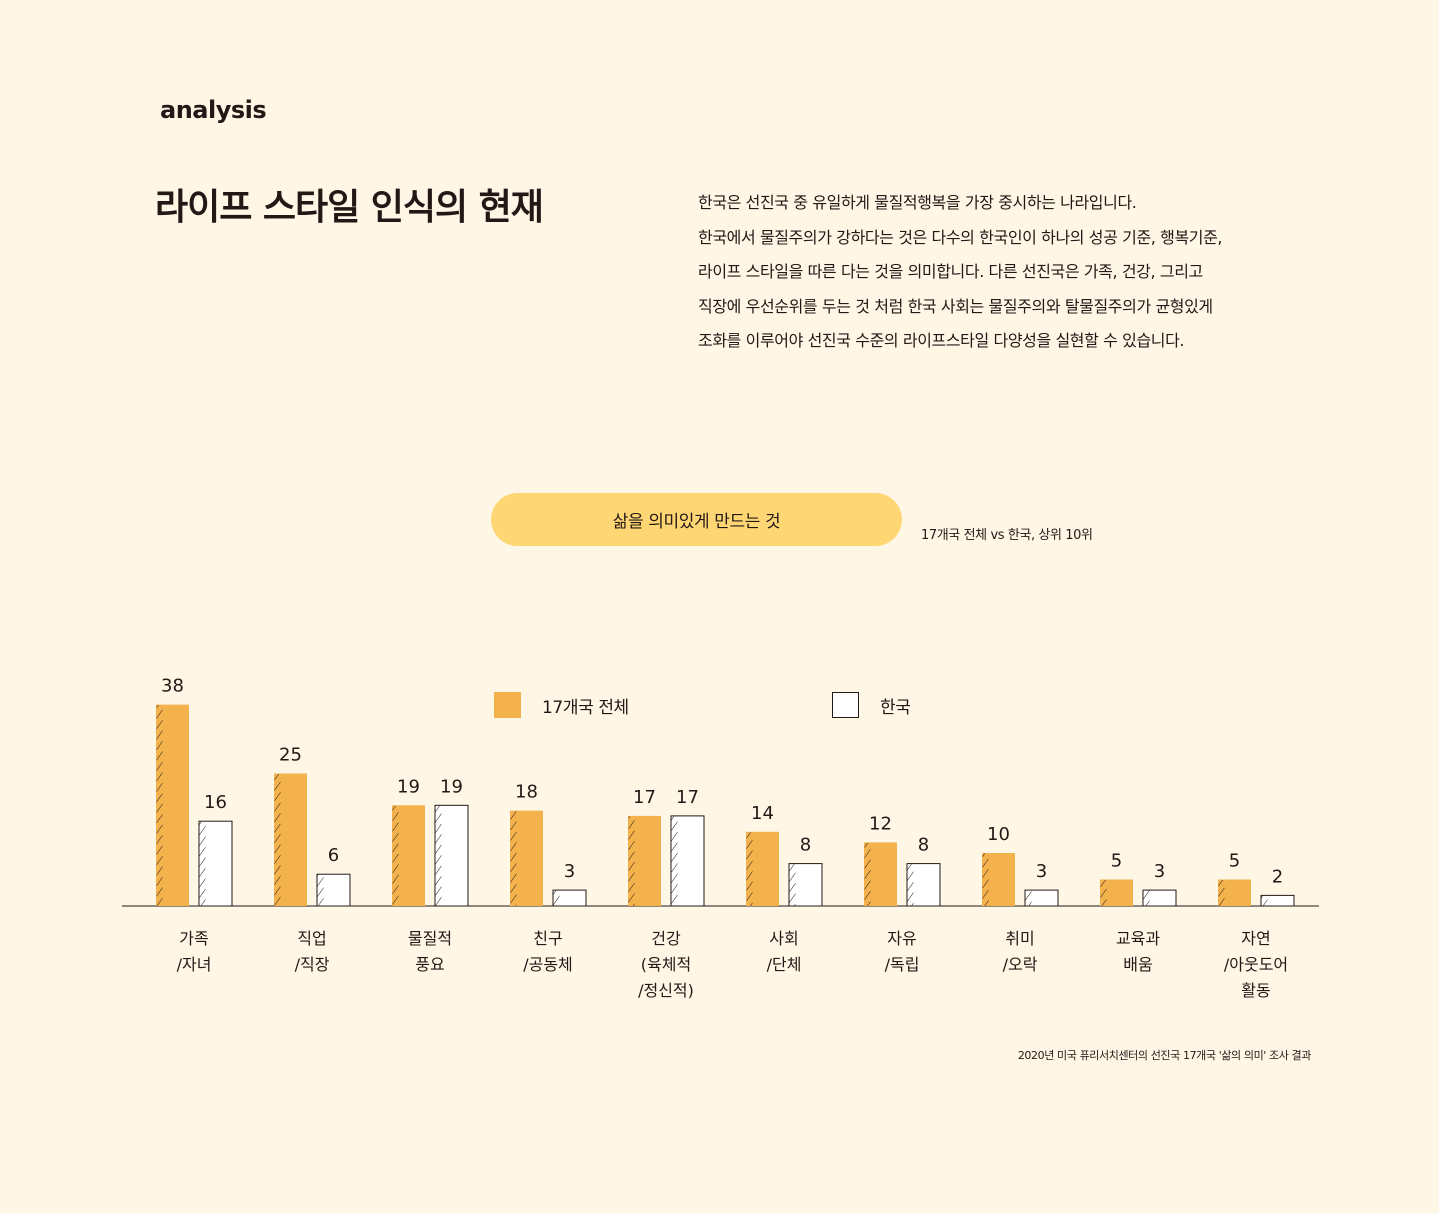 The height and width of the screenshot is (1213, 1439). What do you see at coordinates (1137, 964) in the screenshot?
I see `category-label: 배움` at bounding box center [1137, 964].